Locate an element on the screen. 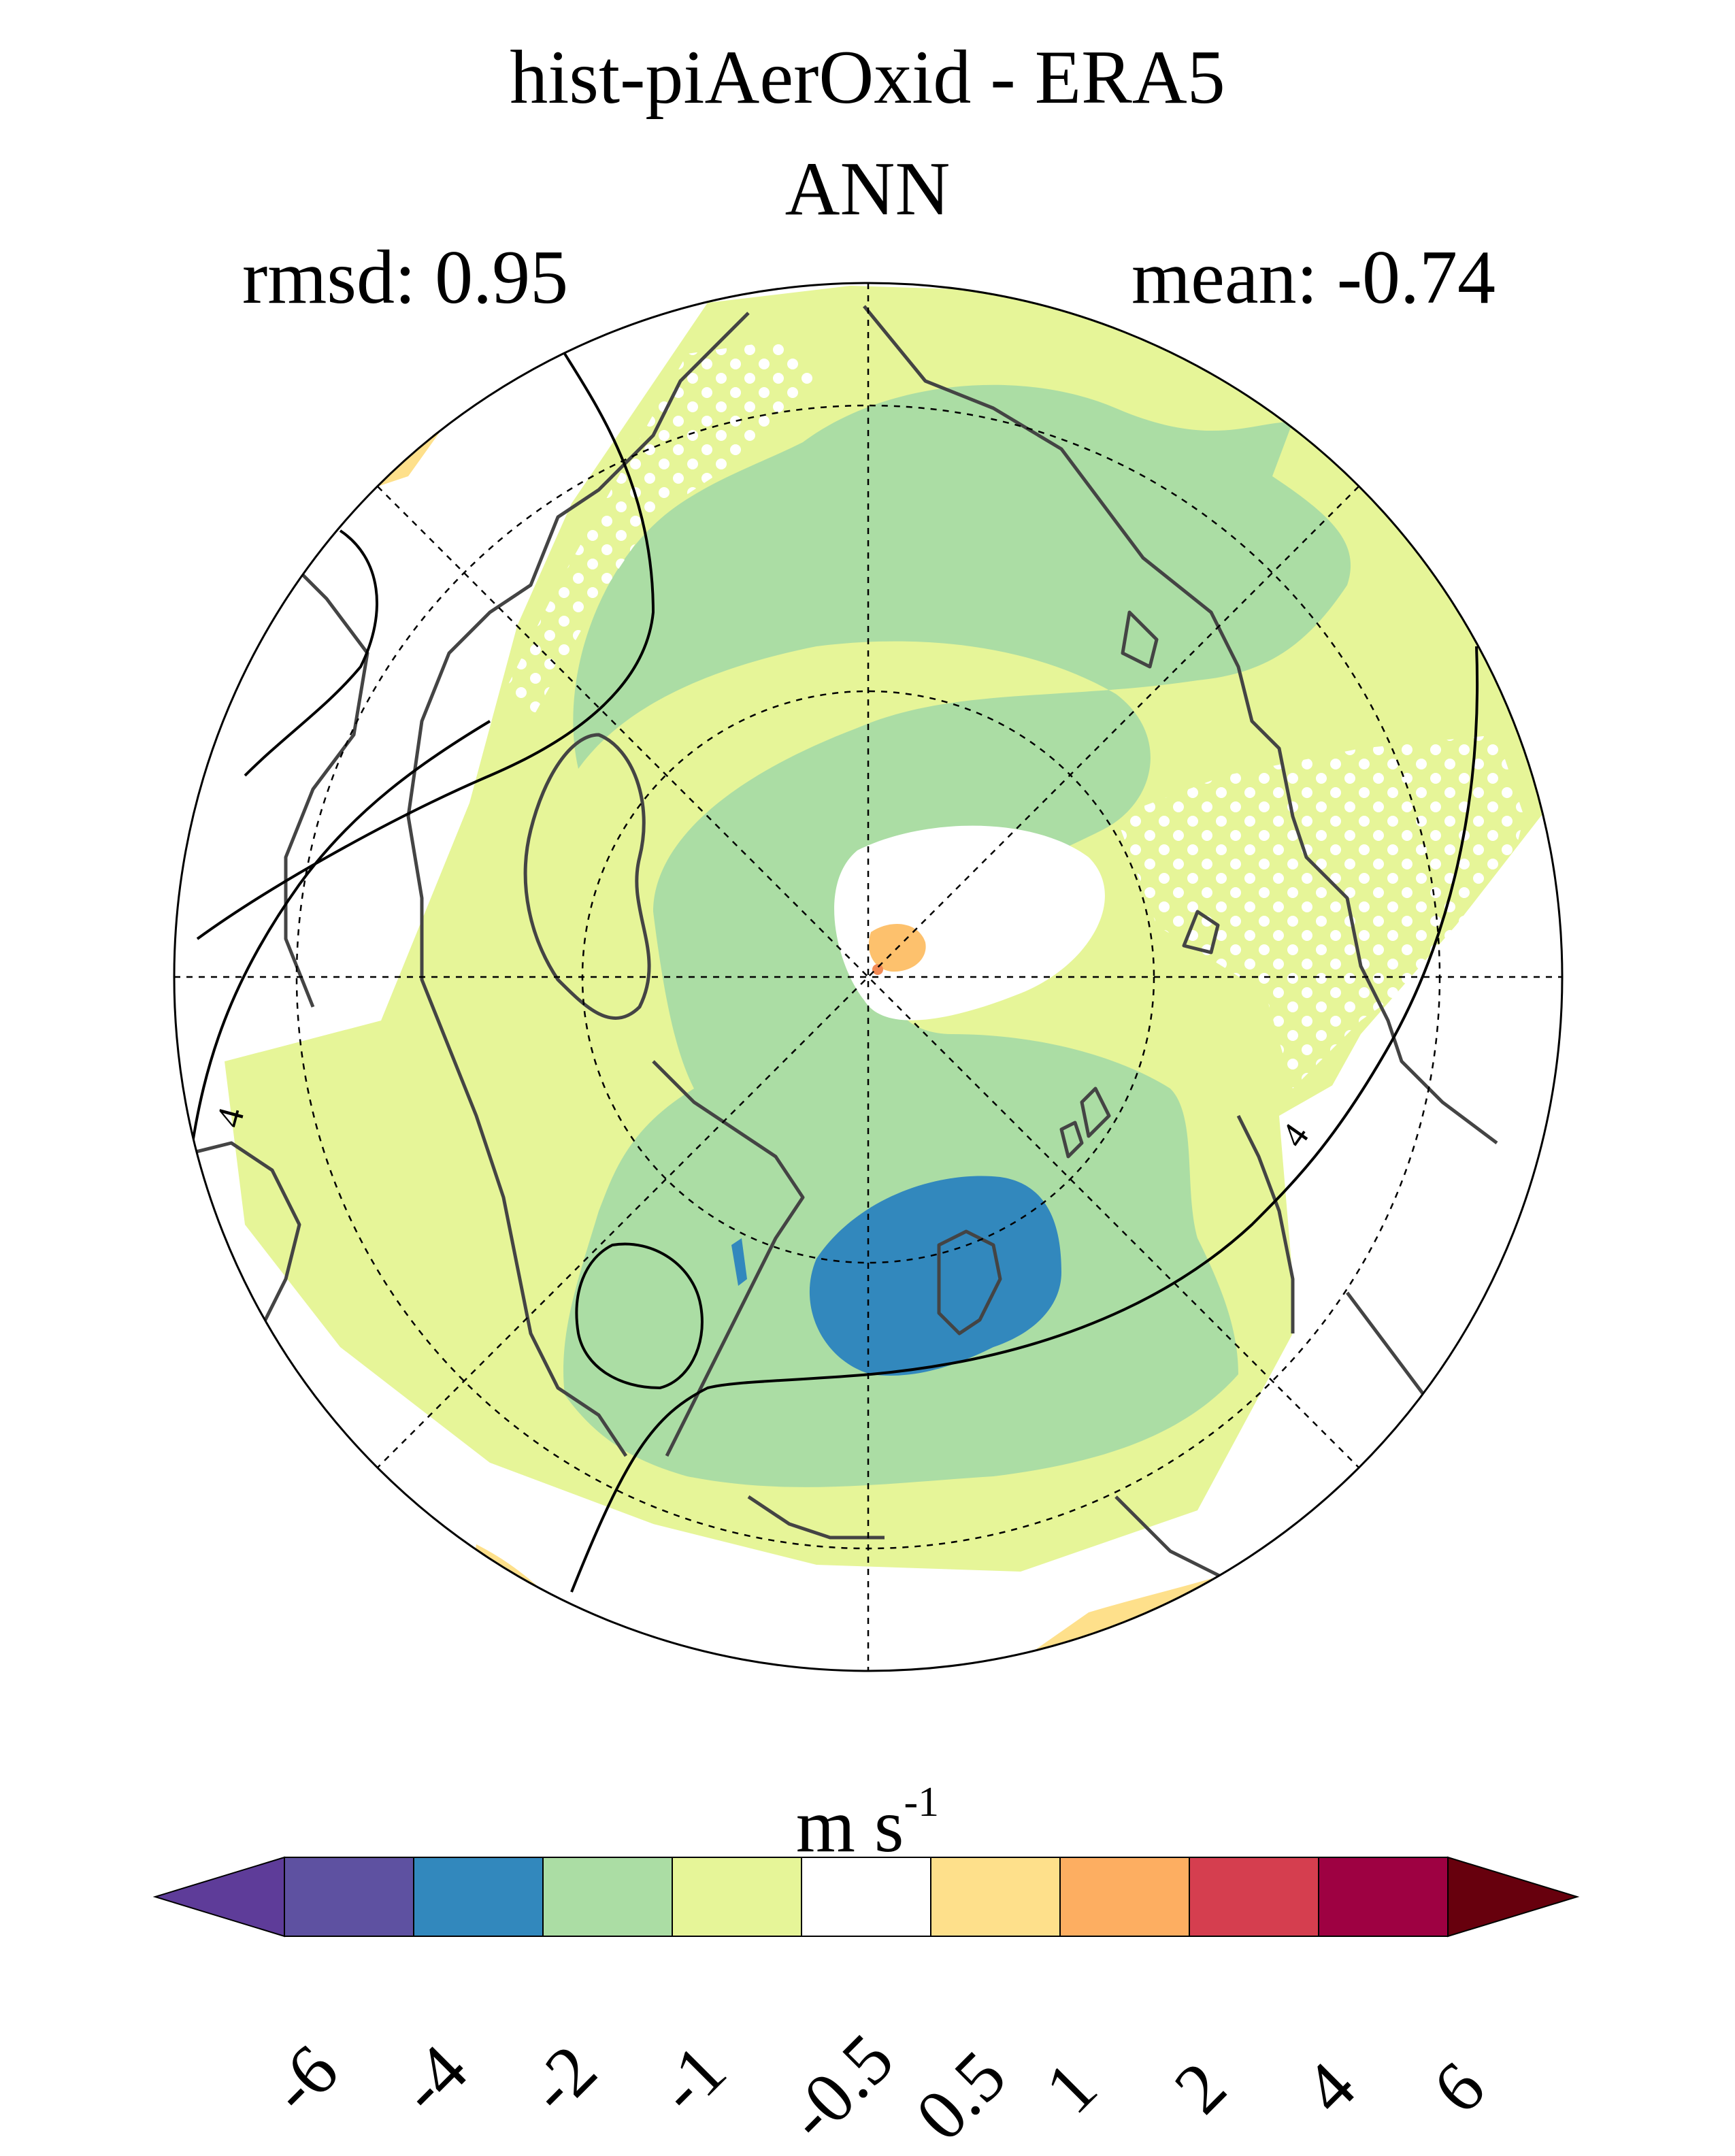 Image resolution: width=1735 pixels, height=2156 pixels. region-near-zero-pole is located at coordinates (970, 923).